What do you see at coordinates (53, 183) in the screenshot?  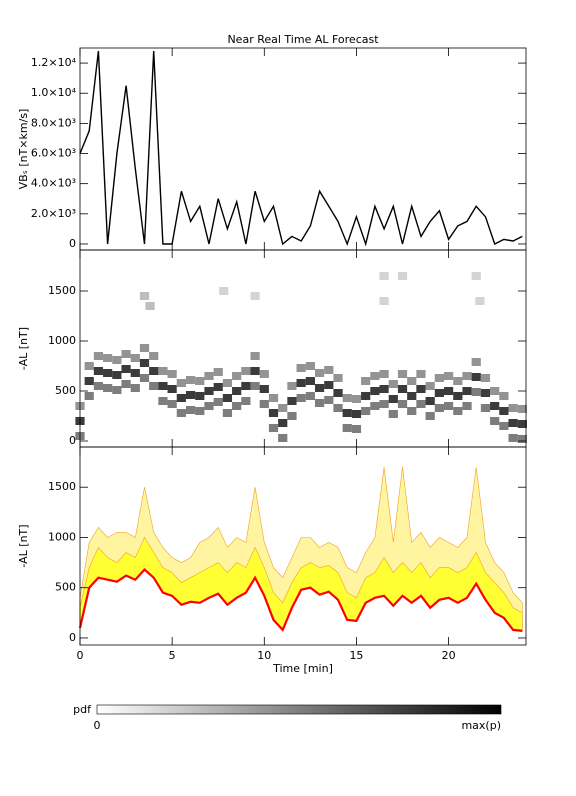 I see `y-tick-label: 4.0×10³` at bounding box center [53, 183].